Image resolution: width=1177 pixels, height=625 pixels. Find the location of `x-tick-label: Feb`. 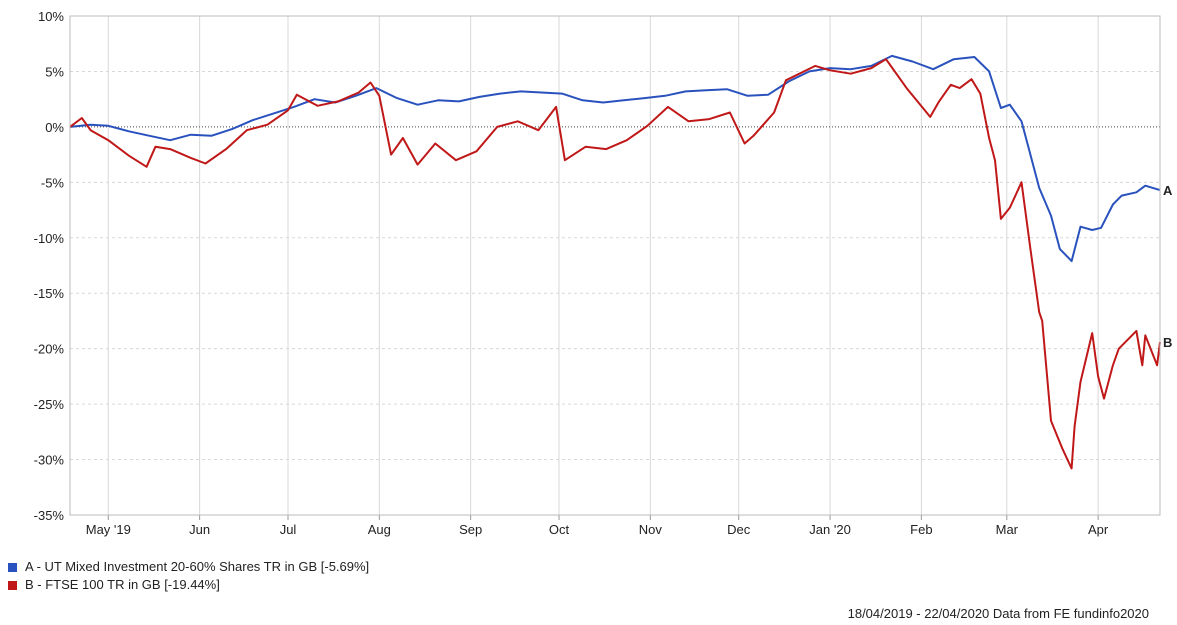

x-tick-label: Feb is located at coordinates (921, 529).